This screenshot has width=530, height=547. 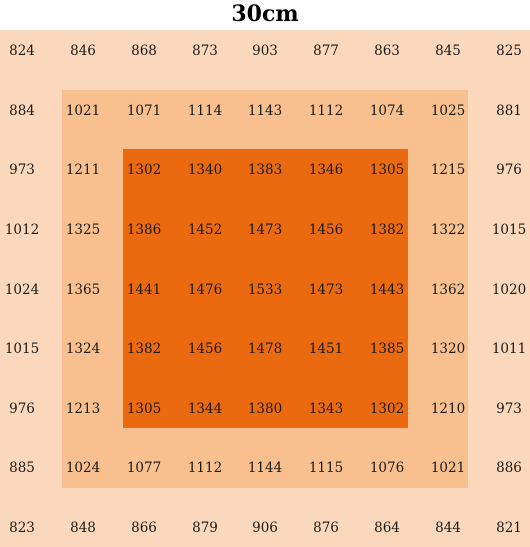 I want to click on grid-cell: 1012, so click(x=22, y=230).